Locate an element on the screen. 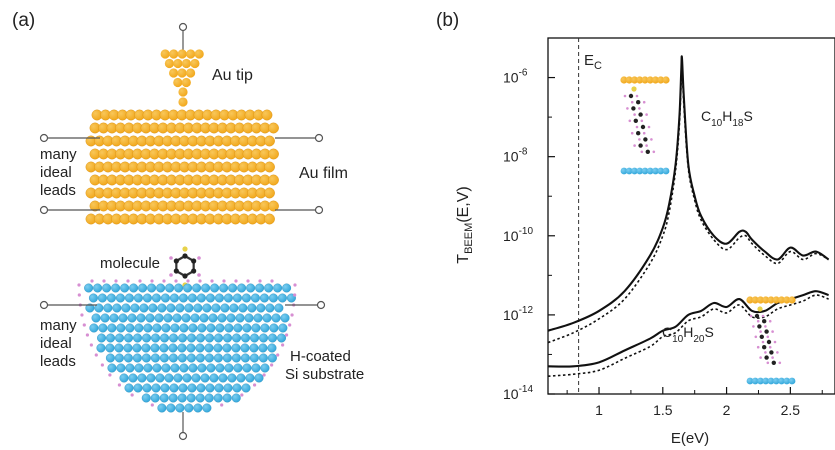 The image size is (835, 450). substrate-leads is located at coordinates (182, 370).